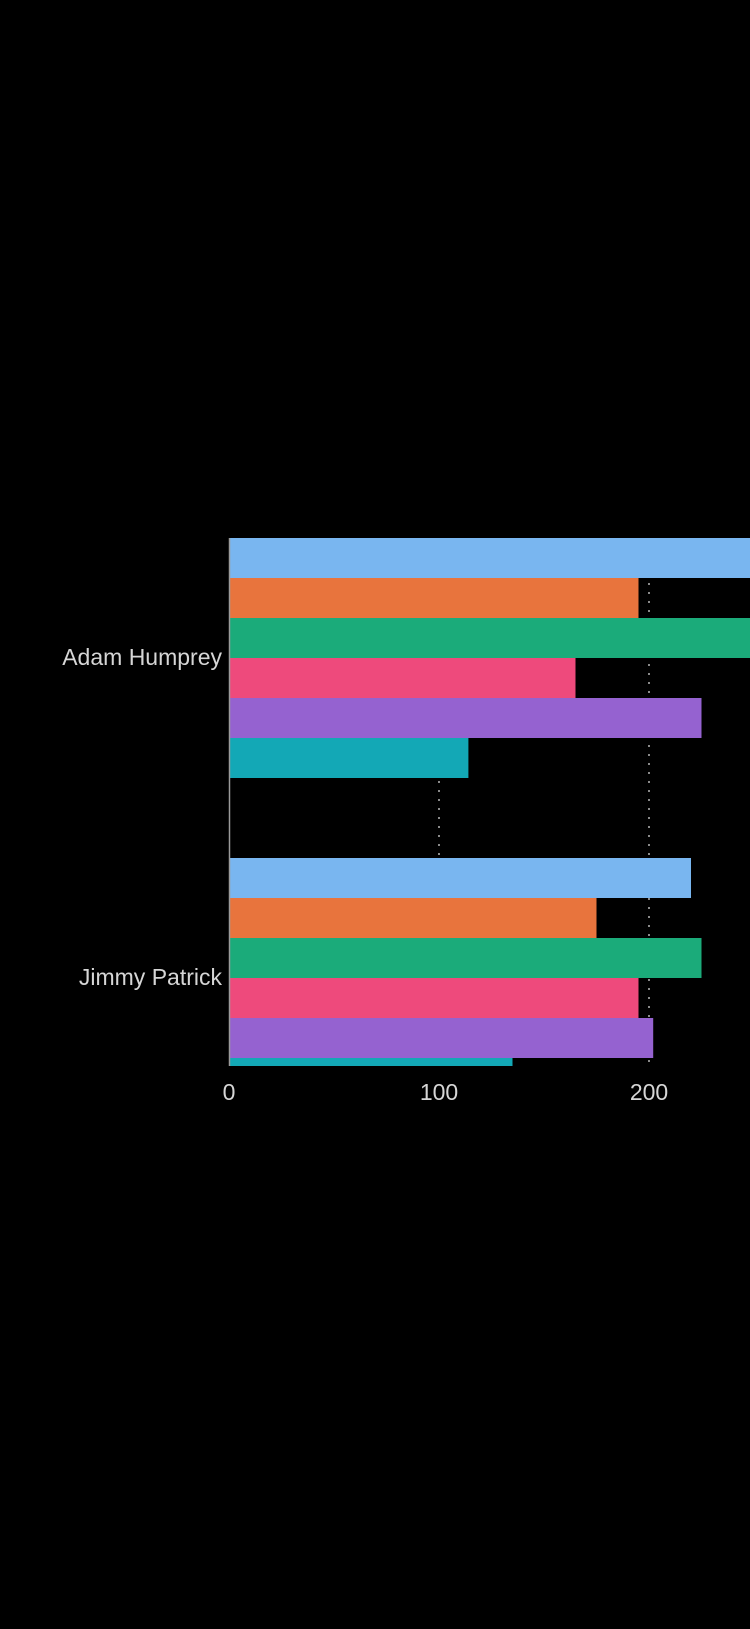  I want to click on x-tick-label: 200, so click(649, 1092).